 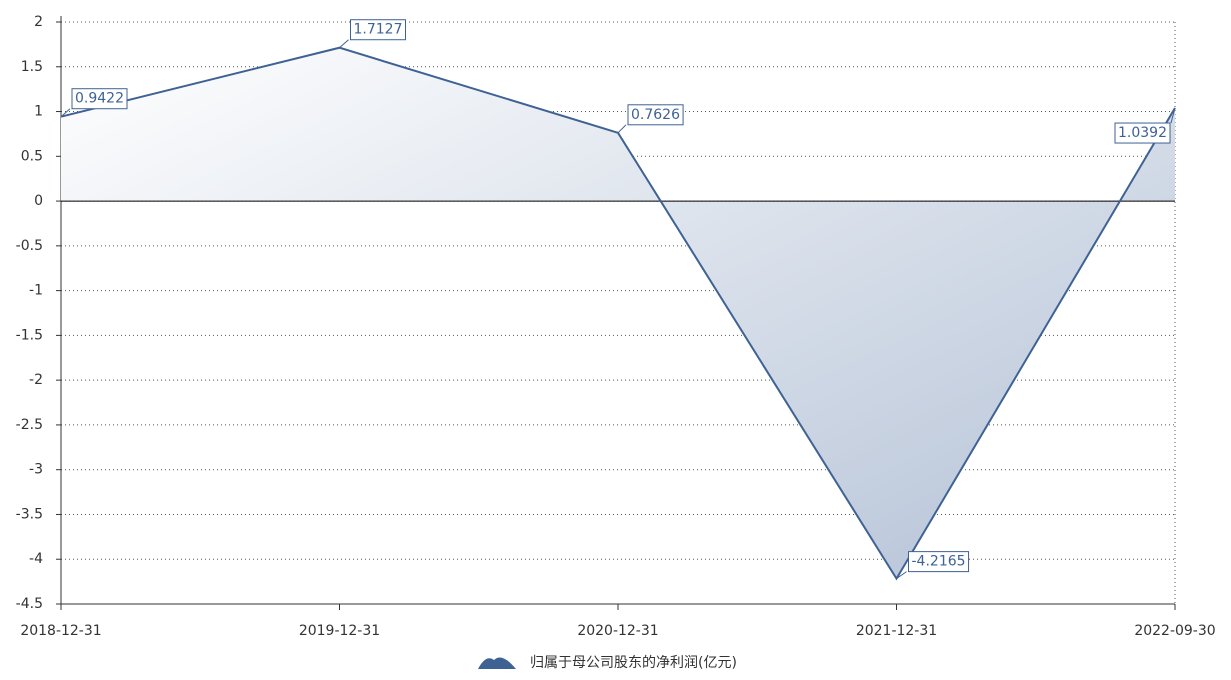 What do you see at coordinates (29, 425) in the screenshot?
I see `y-tick-label: -2.5` at bounding box center [29, 425].